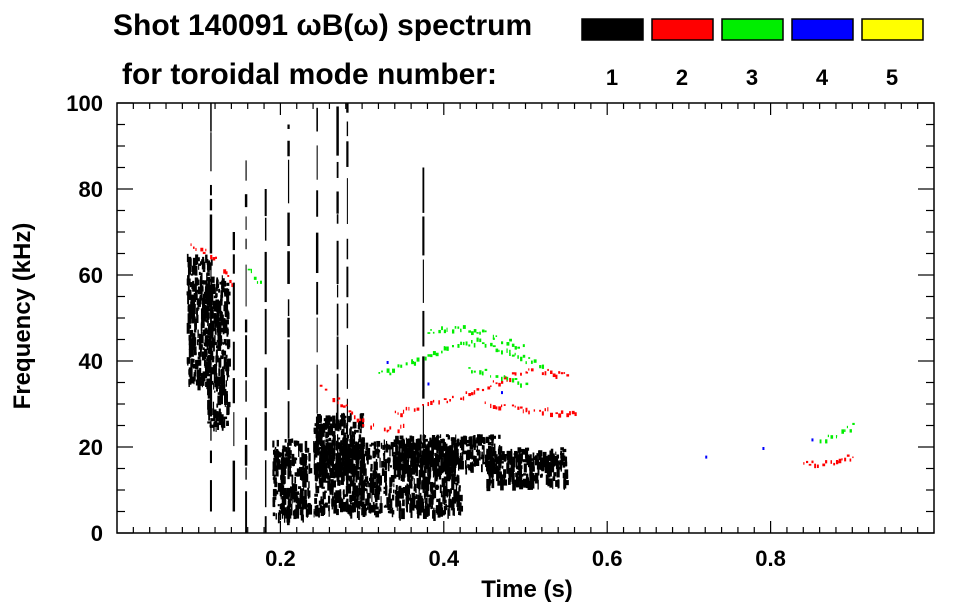  What do you see at coordinates (91, 189) in the screenshot?
I see `y-tick-label: 80` at bounding box center [91, 189].